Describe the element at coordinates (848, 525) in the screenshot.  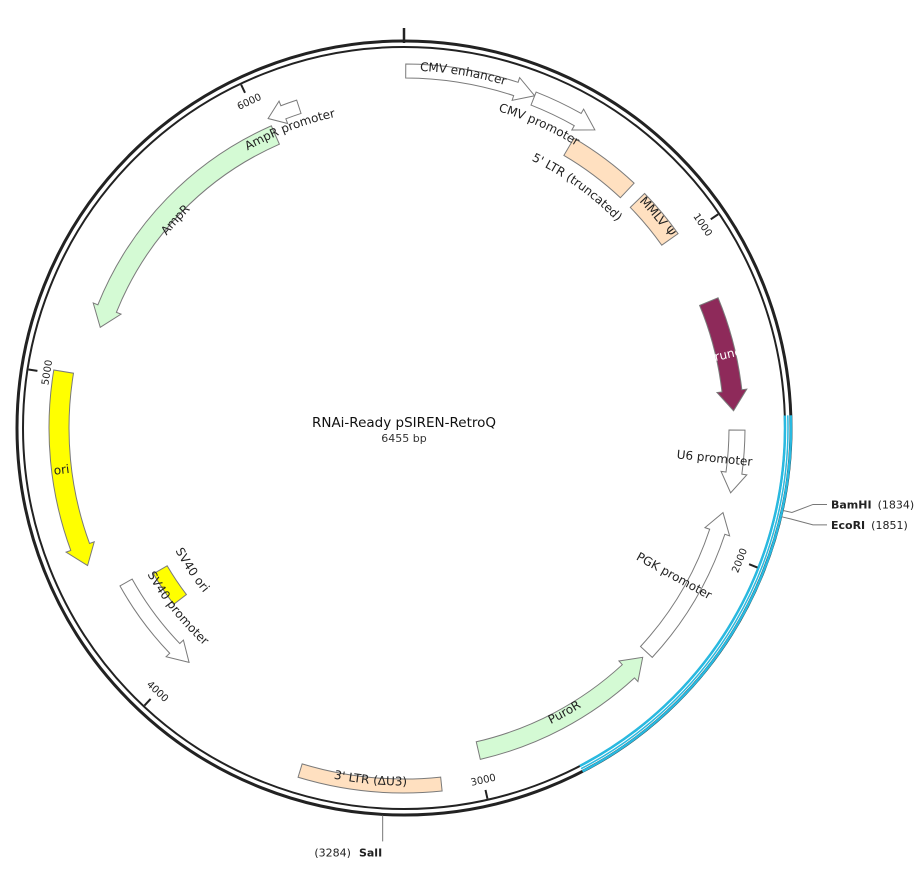
I see `site-name: EcoRI` at that location.